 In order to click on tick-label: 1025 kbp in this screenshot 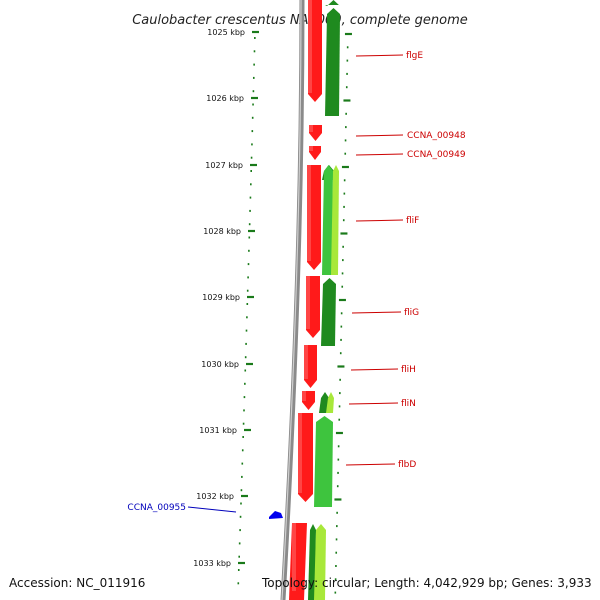, I will do `click(226, 32)`.